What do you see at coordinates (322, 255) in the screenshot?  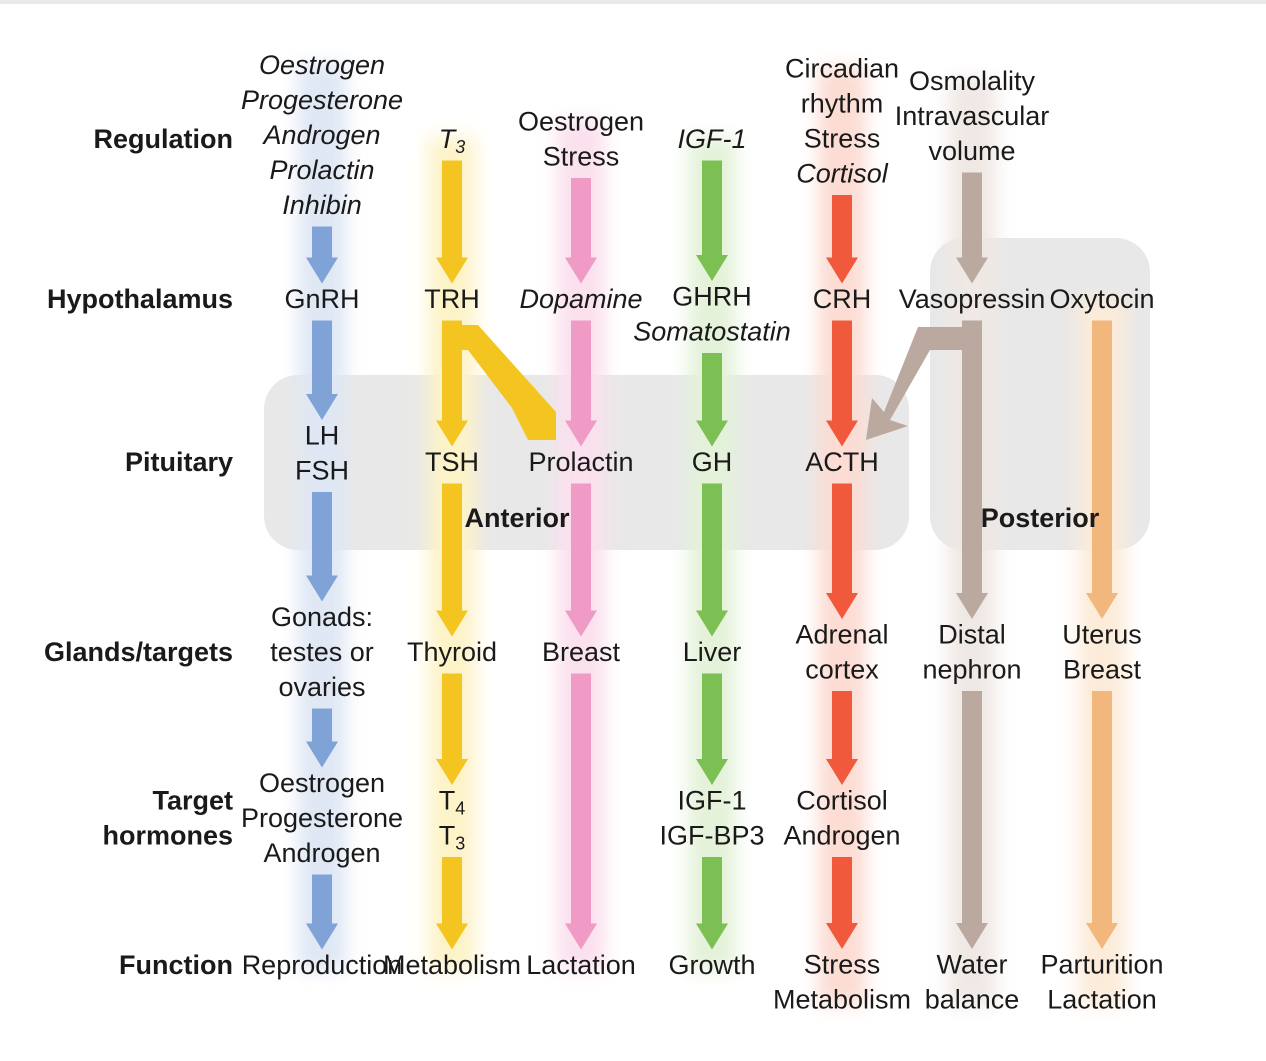 I see `gonadal-arrow-hypothalamus` at bounding box center [322, 255].